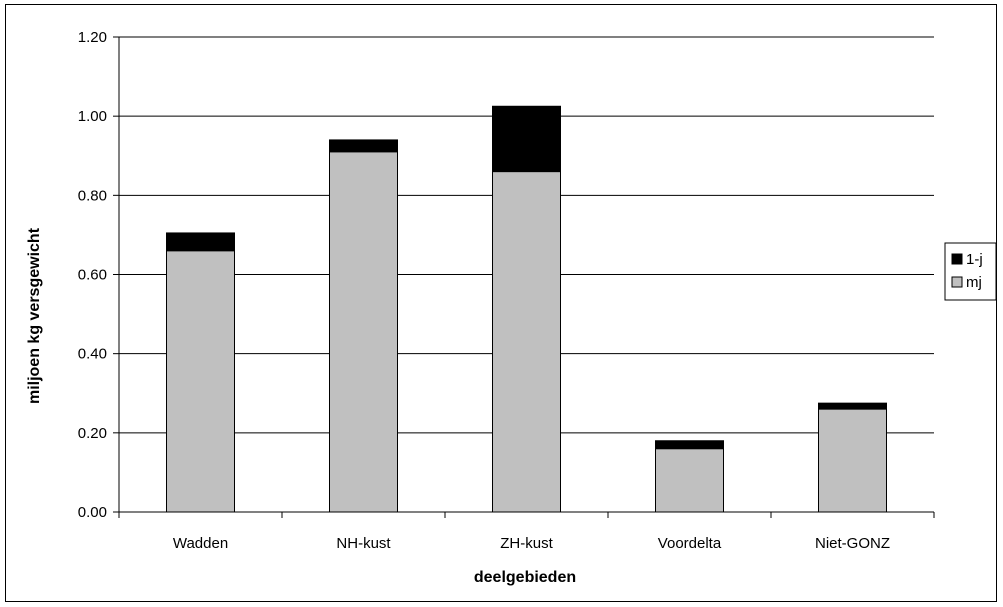 The width and height of the screenshot is (1003, 607). What do you see at coordinates (526, 543) in the screenshot?
I see `x-tick-label: ZH-kust` at bounding box center [526, 543].